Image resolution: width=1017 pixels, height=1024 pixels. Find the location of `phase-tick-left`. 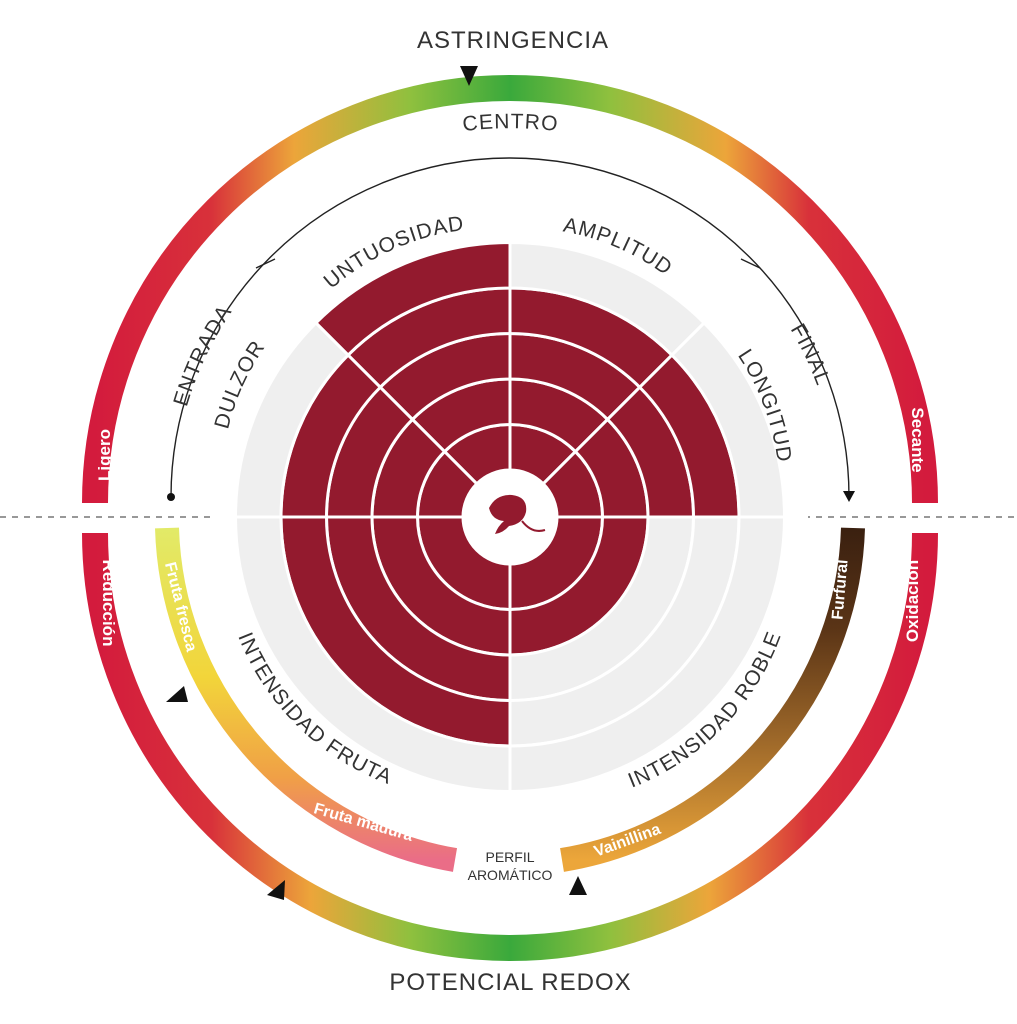

phase-tick-left is located at coordinates (265, 263).